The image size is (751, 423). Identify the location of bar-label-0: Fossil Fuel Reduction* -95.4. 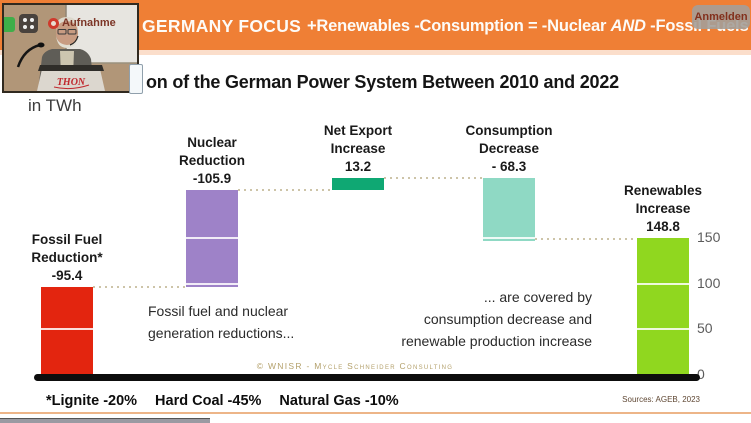
(67, 257).